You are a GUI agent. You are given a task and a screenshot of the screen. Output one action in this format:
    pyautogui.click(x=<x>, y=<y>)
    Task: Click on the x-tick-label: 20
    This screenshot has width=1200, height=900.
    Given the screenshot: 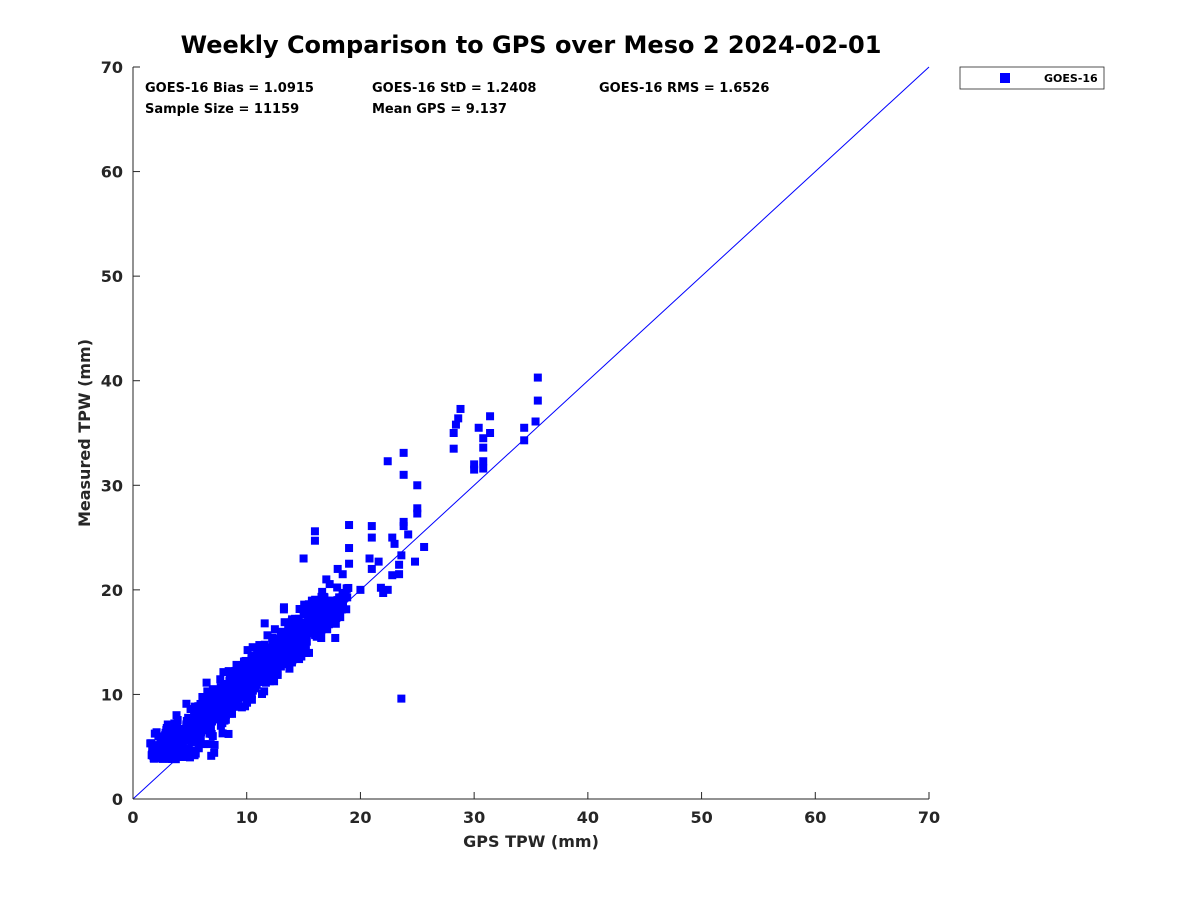 What is the action you would take?
    pyautogui.click(x=360, y=817)
    